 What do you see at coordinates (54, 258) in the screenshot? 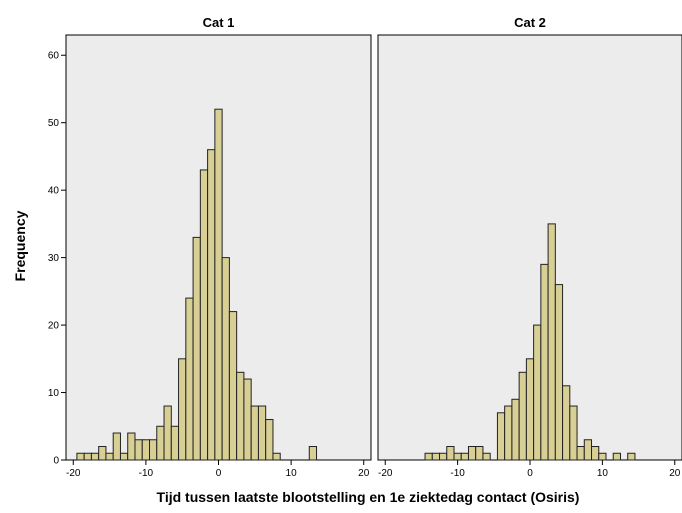
I see `y-tick-label: 30` at bounding box center [54, 258].